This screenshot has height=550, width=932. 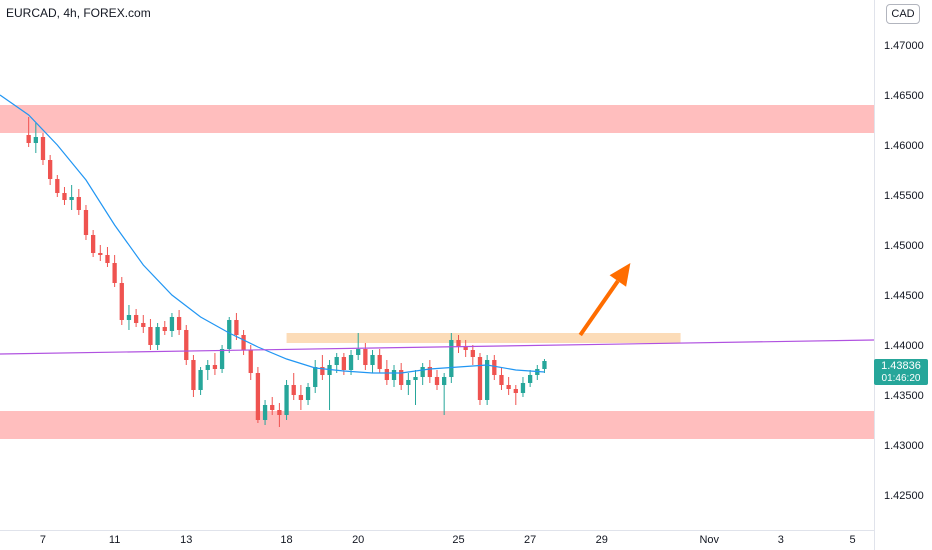 I want to click on time-tick-label: 25, so click(x=458, y=540).